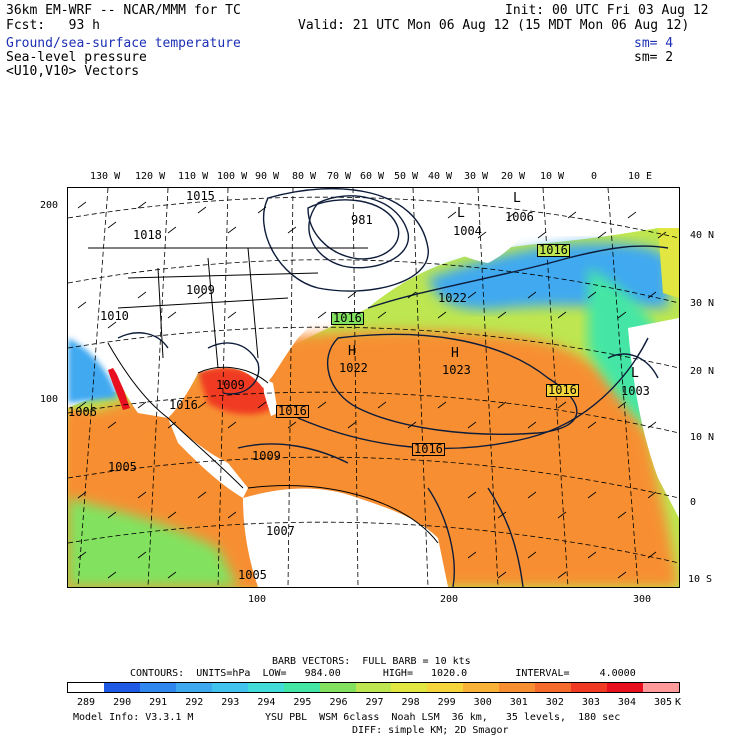  Describe the element at coordinates (338, 702) in the screenshot. I see `colorbar-value-label: 296` at that location.